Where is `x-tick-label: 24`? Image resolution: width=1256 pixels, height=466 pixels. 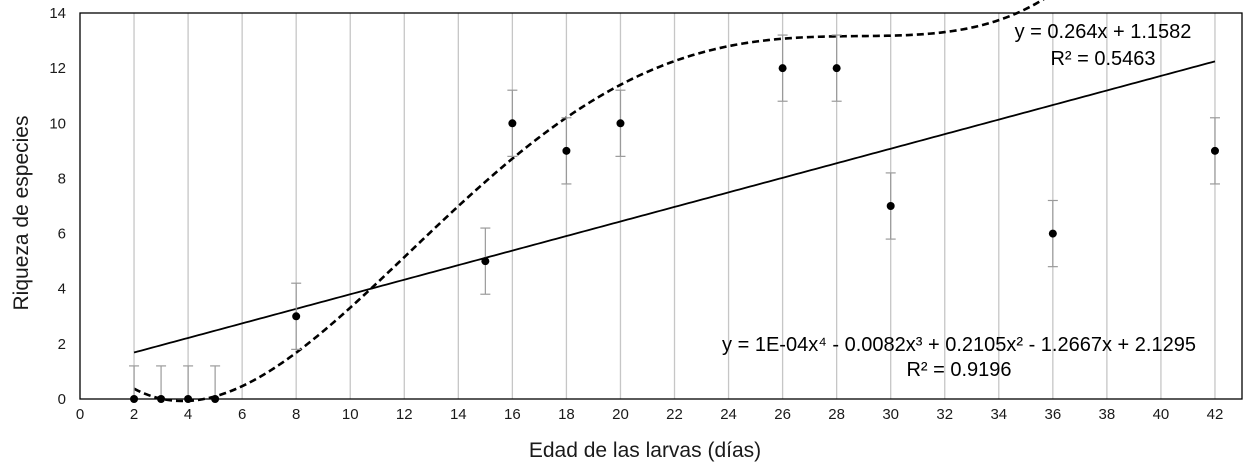
x-tick-label: 24 is located at coordinates (728, 414).